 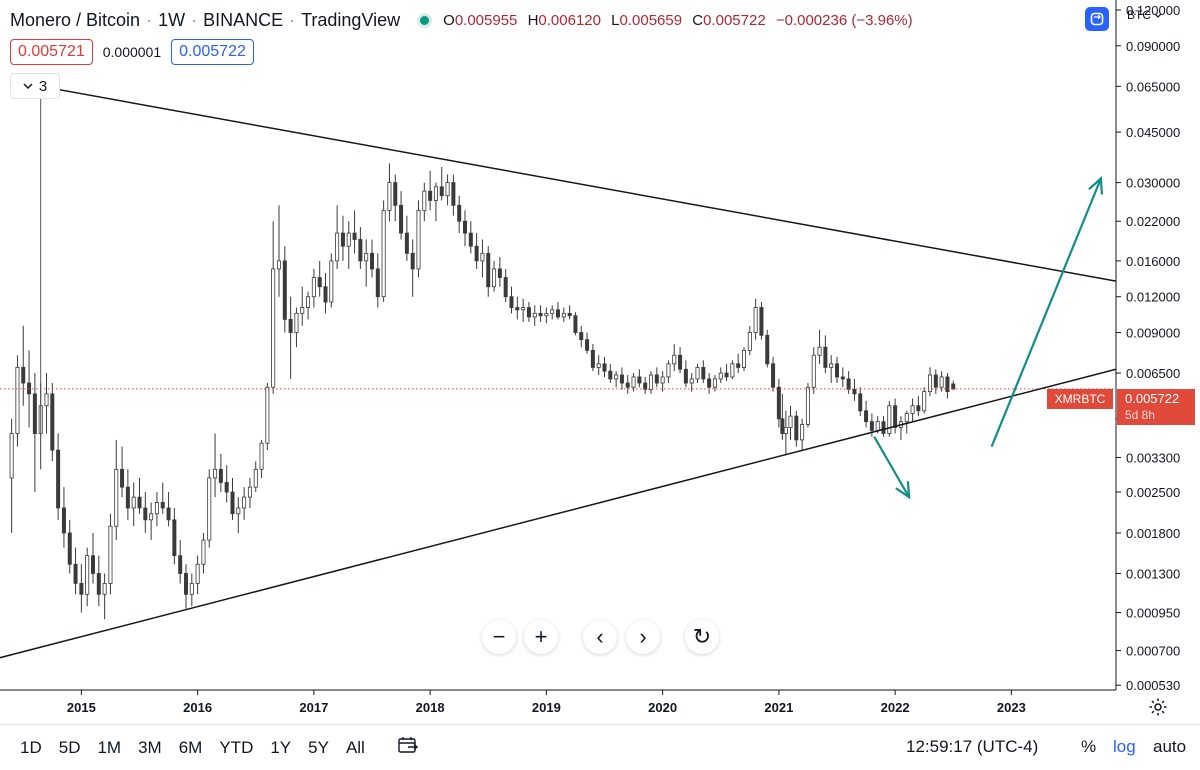 What do you see at coordinates (31, 747) in the screenshot?
I see `range-button-1d: 1D` at bounding box center [31, 747].